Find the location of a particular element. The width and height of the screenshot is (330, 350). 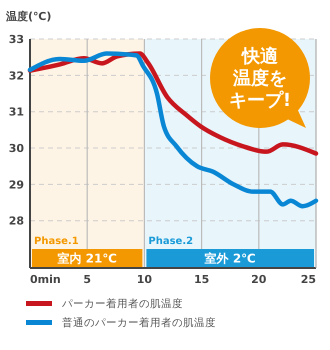

x-tick-label: 0min is located at coordinates (45, 279).